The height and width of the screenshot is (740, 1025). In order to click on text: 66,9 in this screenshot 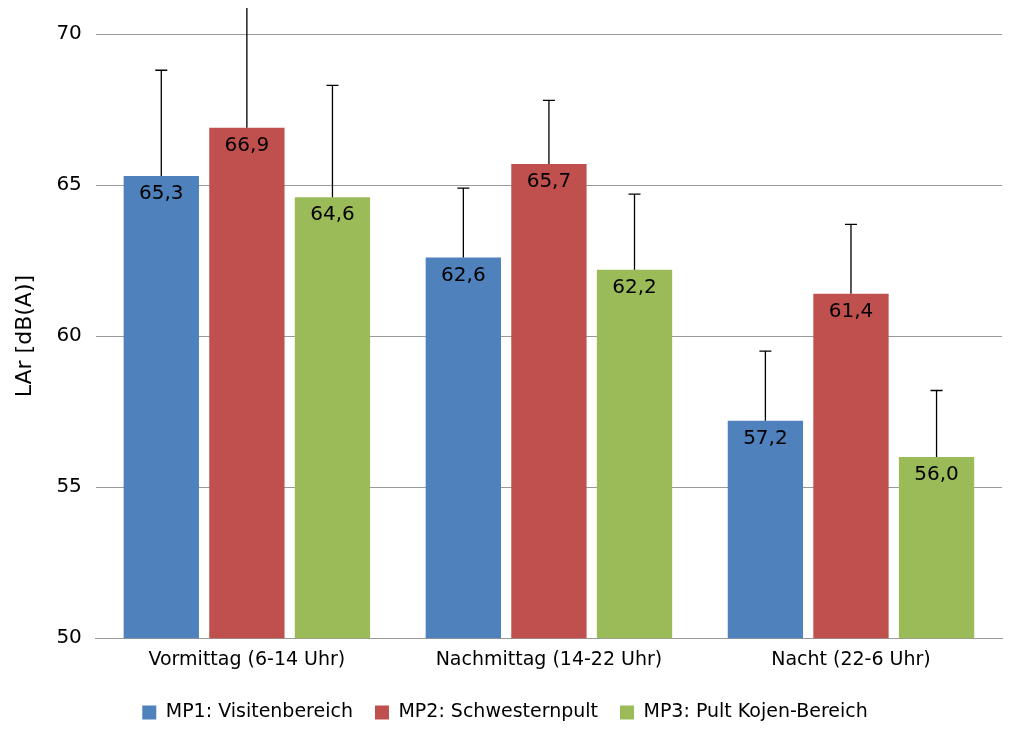, I will do `click(247, 143)`.